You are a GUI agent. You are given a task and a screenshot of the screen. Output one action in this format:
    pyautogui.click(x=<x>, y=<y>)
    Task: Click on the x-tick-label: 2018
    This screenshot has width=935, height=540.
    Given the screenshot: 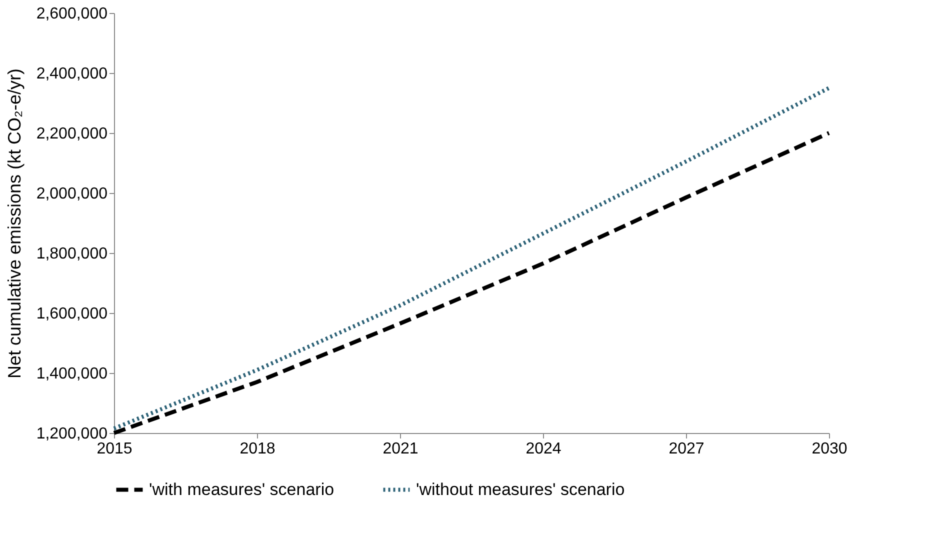 What is the action you would take?
    pyautogui.click(x=258, y=449)
    